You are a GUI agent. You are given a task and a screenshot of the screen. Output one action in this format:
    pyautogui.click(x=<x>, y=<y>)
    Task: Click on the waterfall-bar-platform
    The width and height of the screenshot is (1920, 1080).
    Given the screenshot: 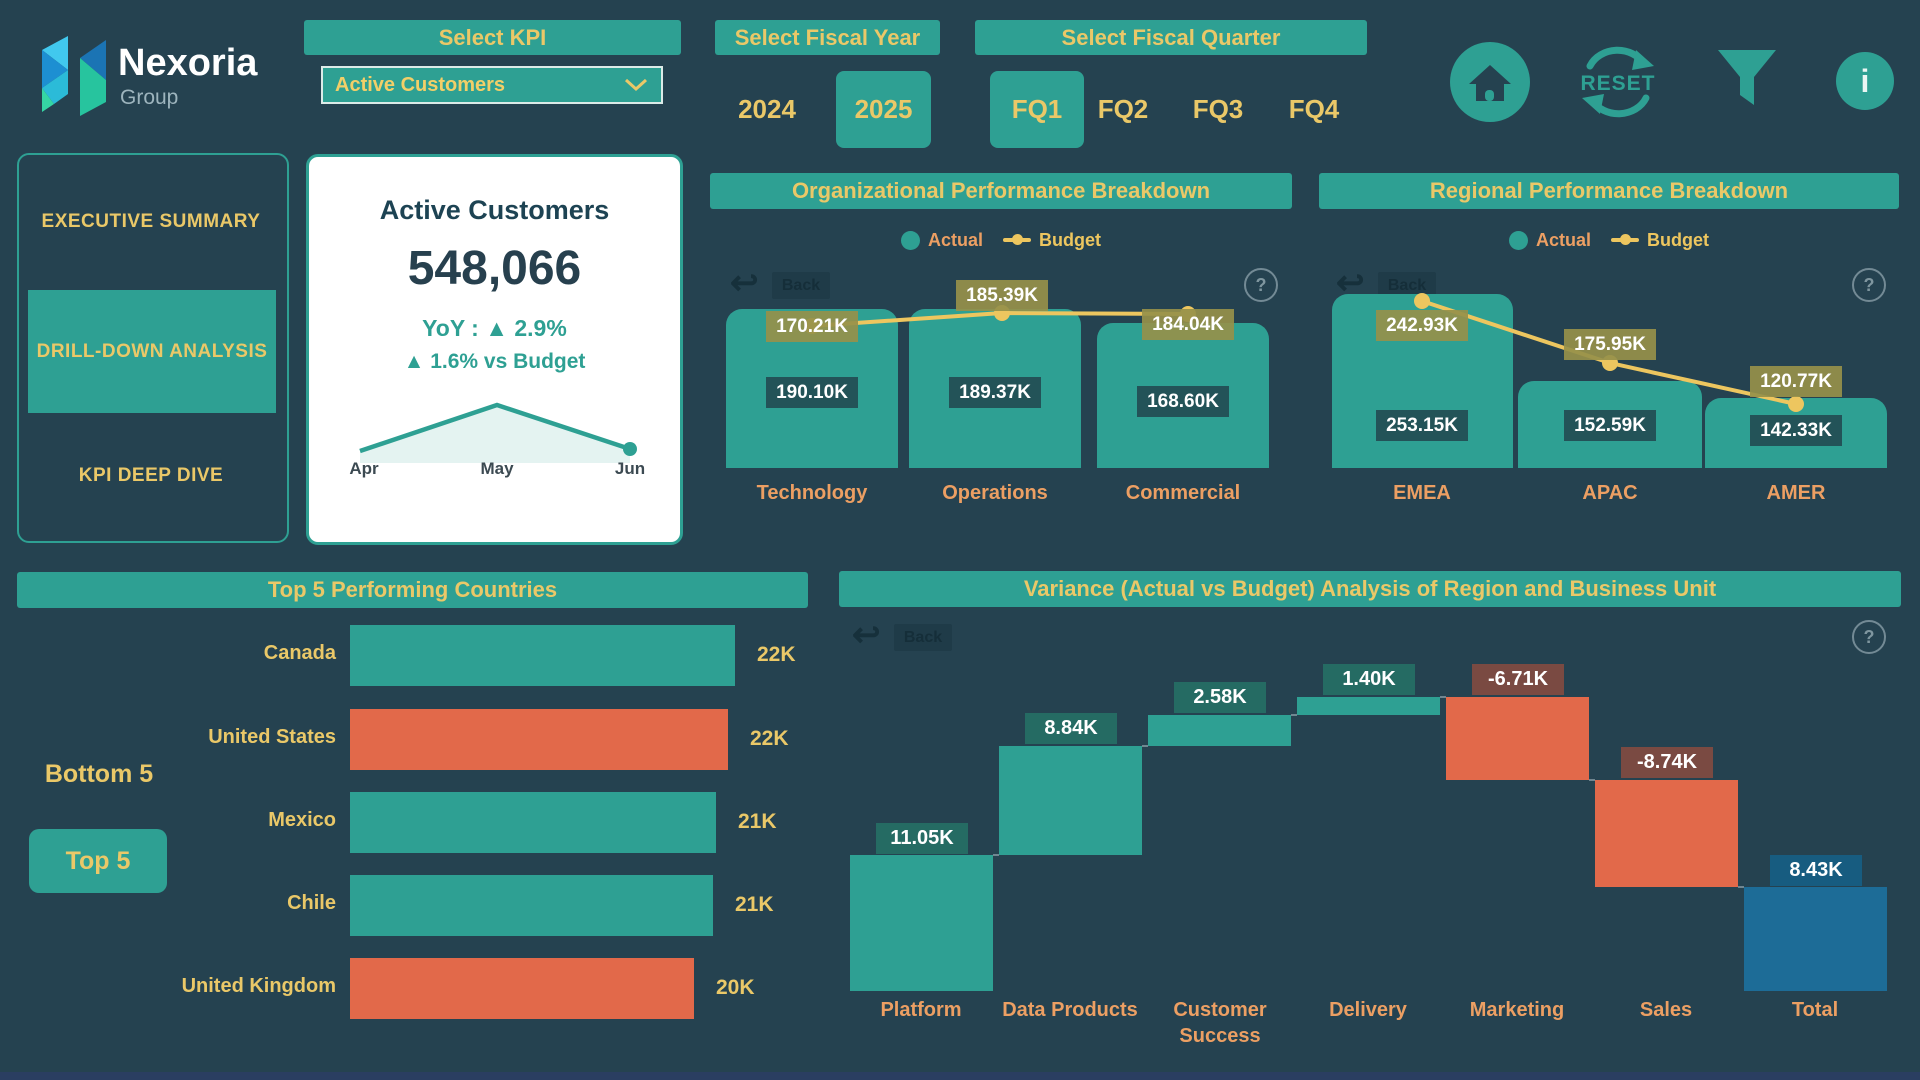 What is the action you would take?
    pyautogui.click(x=921, y=923)
    